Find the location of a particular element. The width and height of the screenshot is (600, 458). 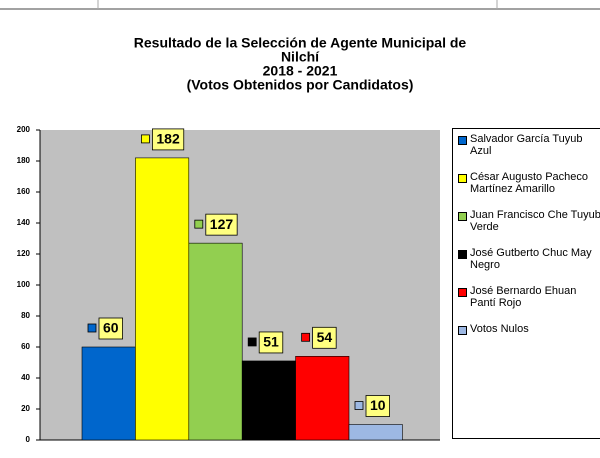

data-label: 182 is located at coordinates (168, 139).